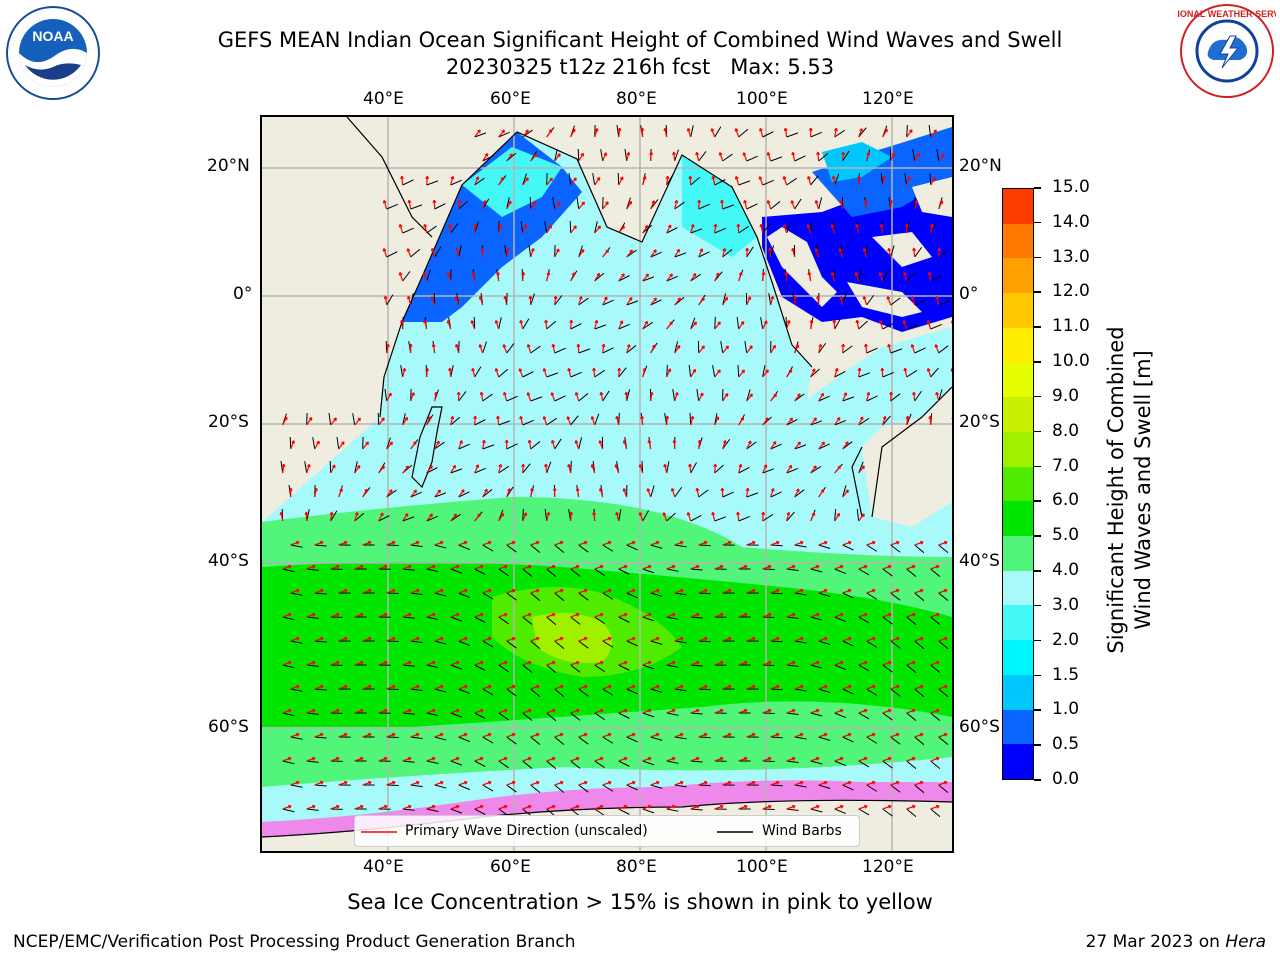  What do you see at coordinates (1066, 639) in the screenshot?
I see `colorbar-tick-label: 2.0` at bounding box center [1066, 639].